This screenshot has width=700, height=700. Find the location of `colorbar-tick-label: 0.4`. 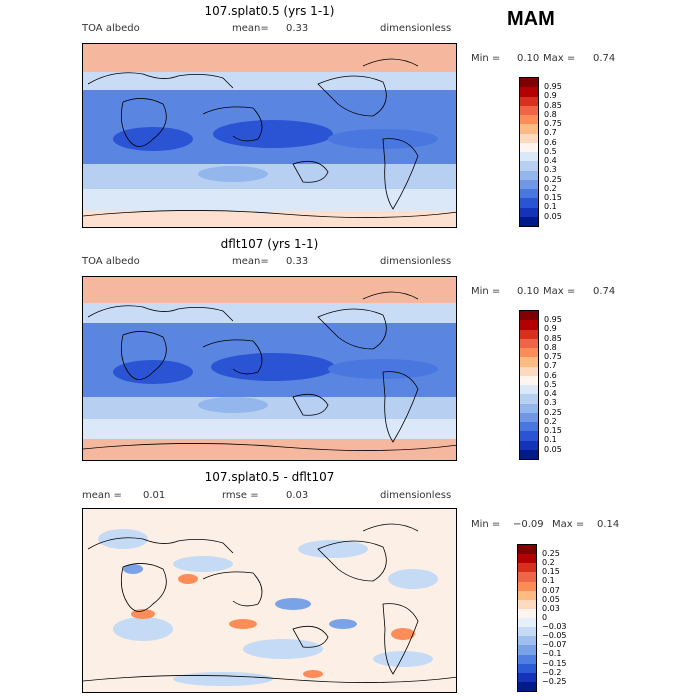

colorbar-tick-label: 0.4 is located at coordinates (550, 160).